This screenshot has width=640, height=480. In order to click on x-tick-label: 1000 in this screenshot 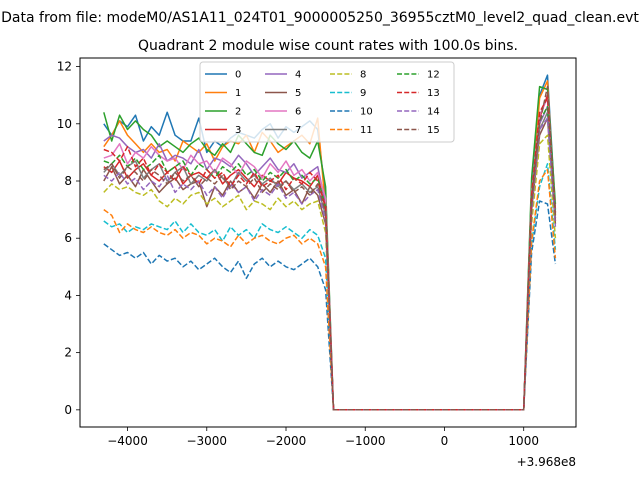, I will do `click(523, 441)`.